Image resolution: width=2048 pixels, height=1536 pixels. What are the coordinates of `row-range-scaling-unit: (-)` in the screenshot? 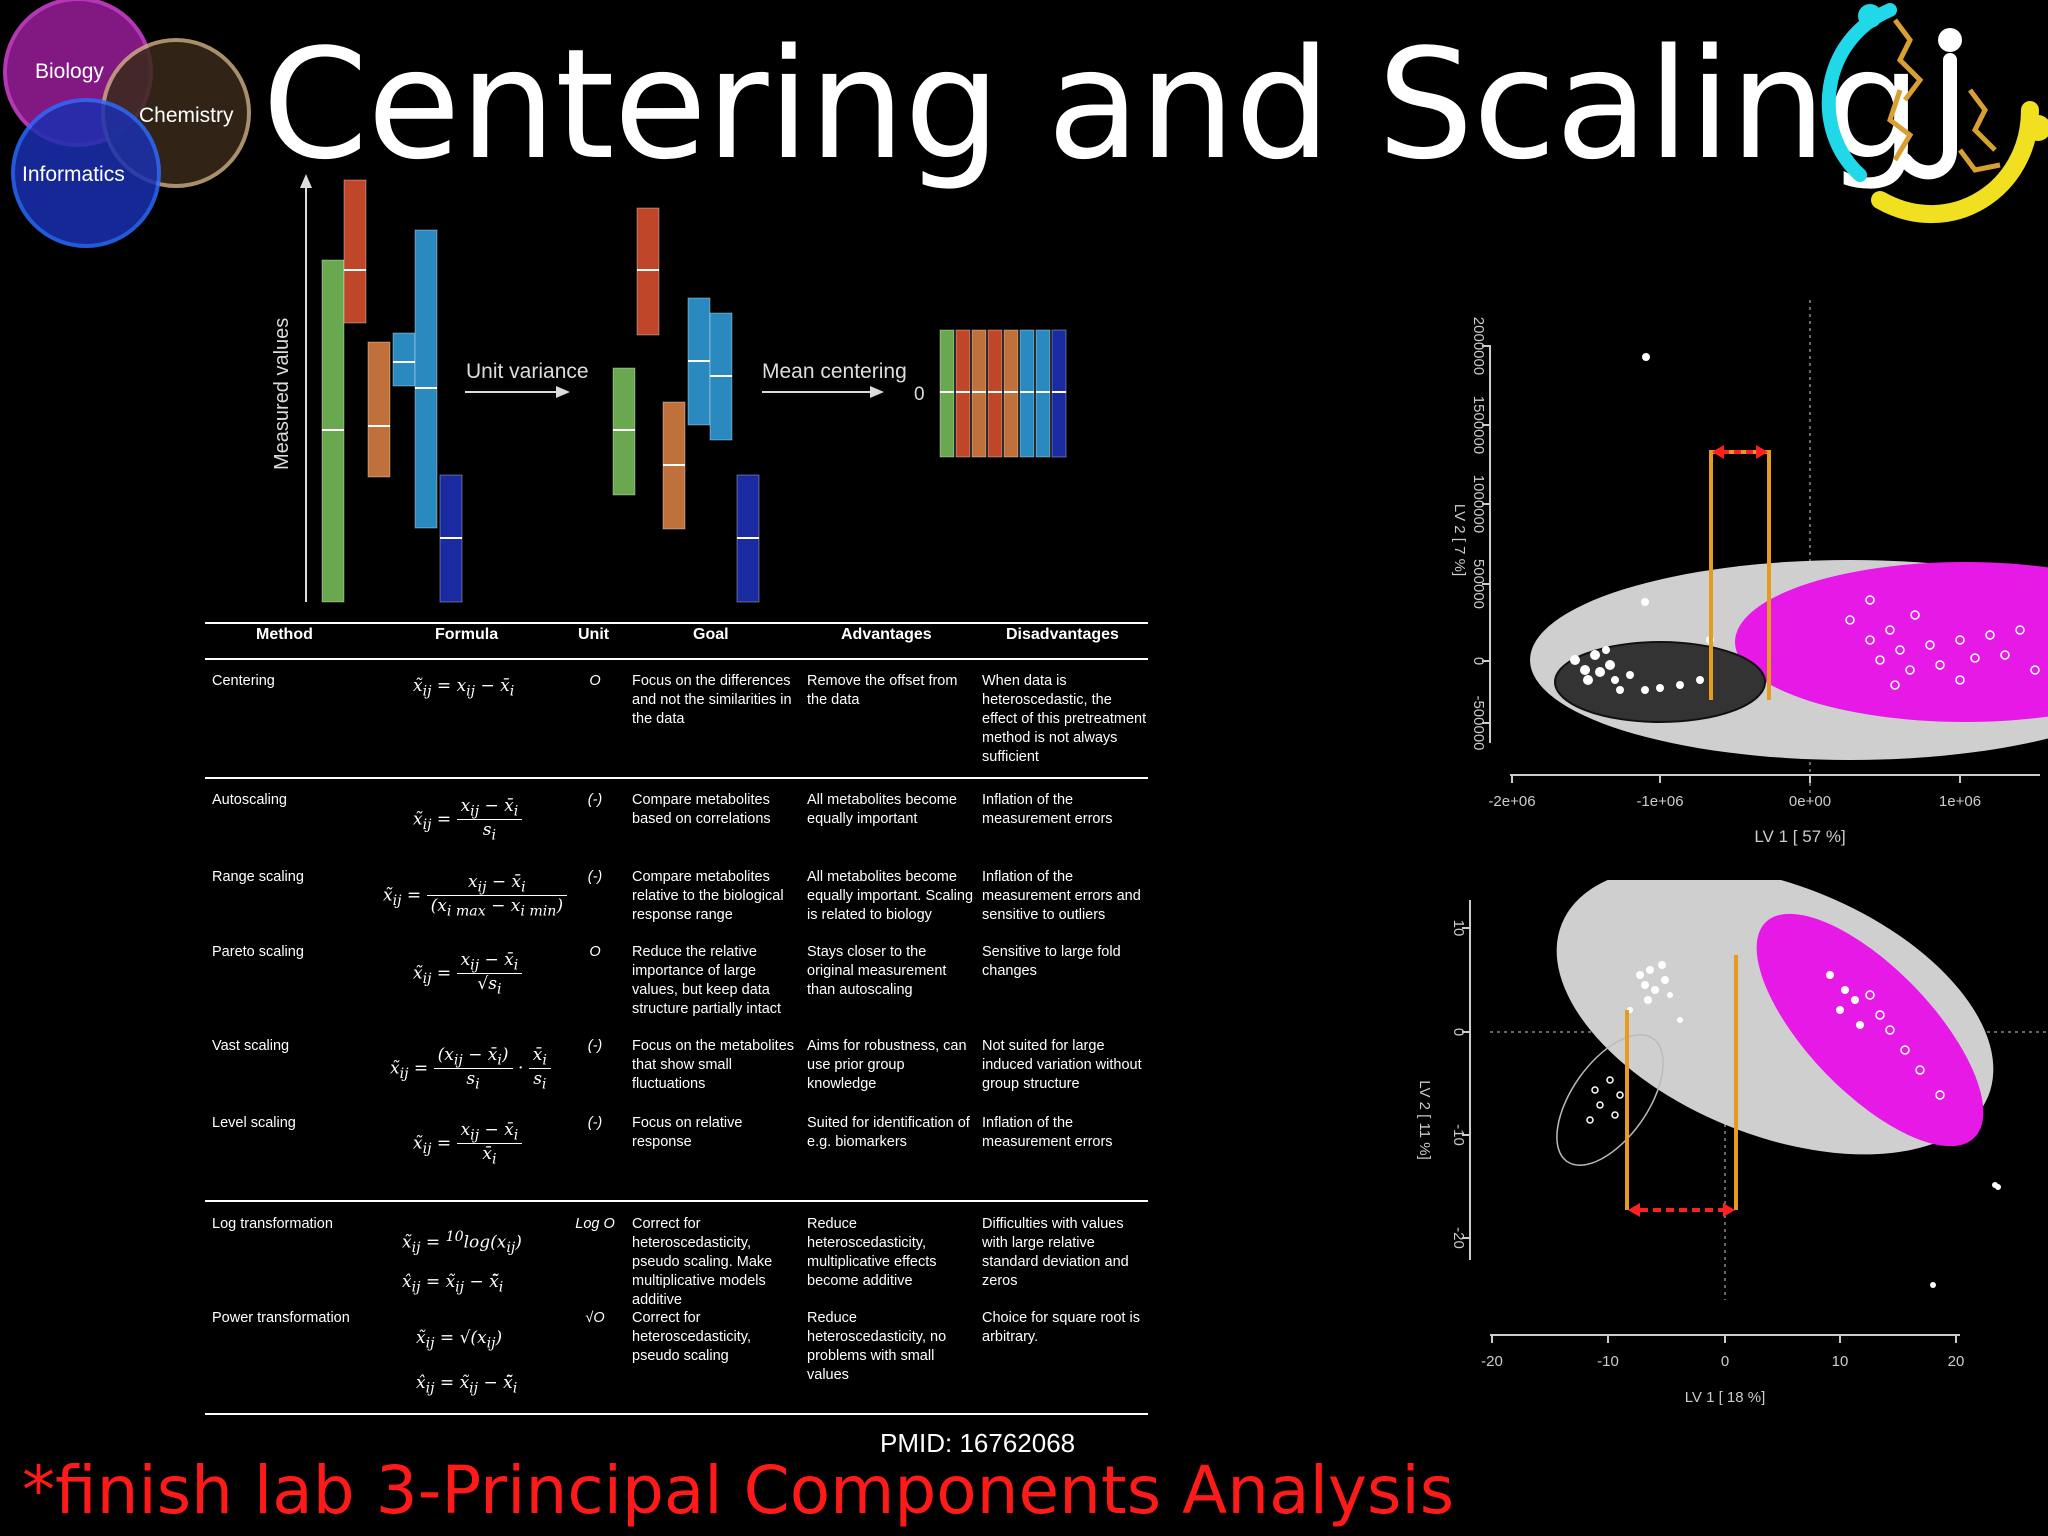 It's located at (595, 877).